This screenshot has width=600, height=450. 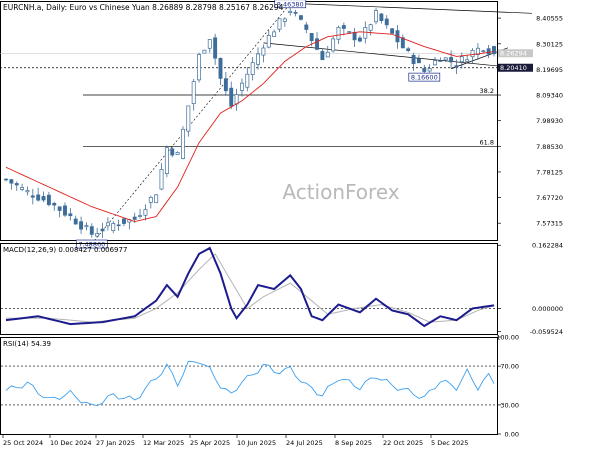 I want to click on macd-line, so click(x=250, y=287).